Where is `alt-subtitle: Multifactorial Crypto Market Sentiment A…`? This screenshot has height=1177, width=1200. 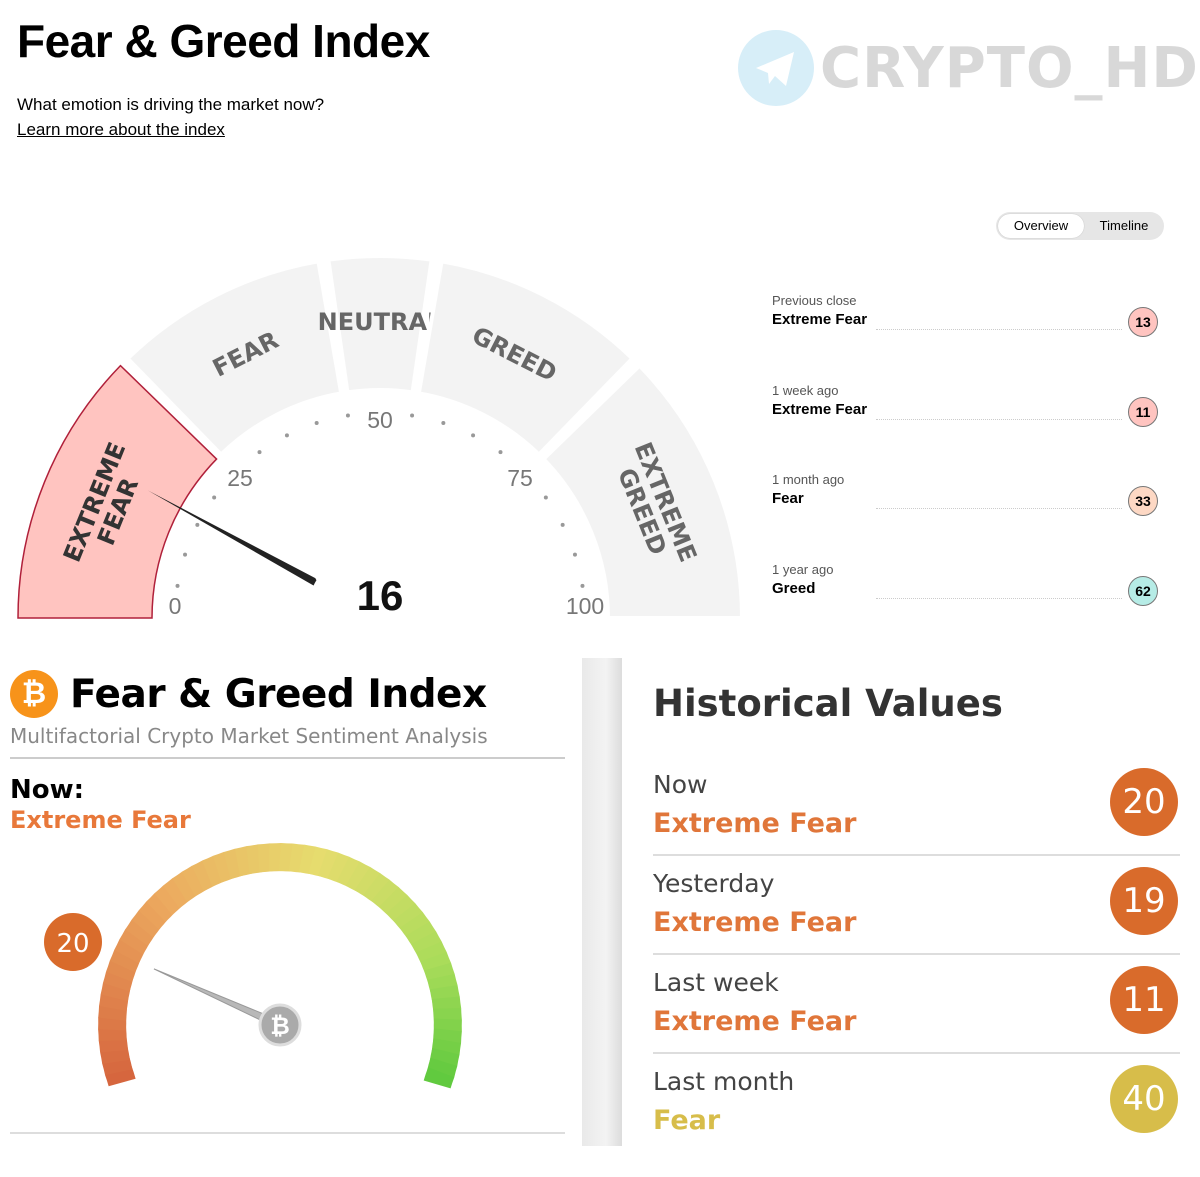 alt-subtitle: Multifactorial Crypto Market Sentiment A… is located at coordinates (249, 736).